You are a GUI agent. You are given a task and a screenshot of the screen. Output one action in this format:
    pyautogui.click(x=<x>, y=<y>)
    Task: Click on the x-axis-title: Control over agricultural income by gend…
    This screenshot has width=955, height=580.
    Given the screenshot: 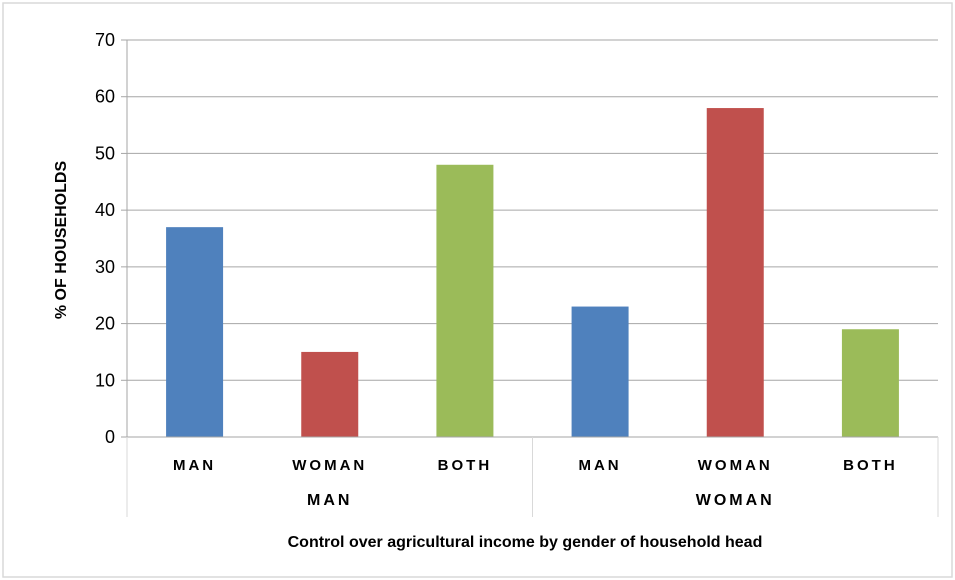 What is the action you would take?
    pyautogui.click(x=525, y=542)
    